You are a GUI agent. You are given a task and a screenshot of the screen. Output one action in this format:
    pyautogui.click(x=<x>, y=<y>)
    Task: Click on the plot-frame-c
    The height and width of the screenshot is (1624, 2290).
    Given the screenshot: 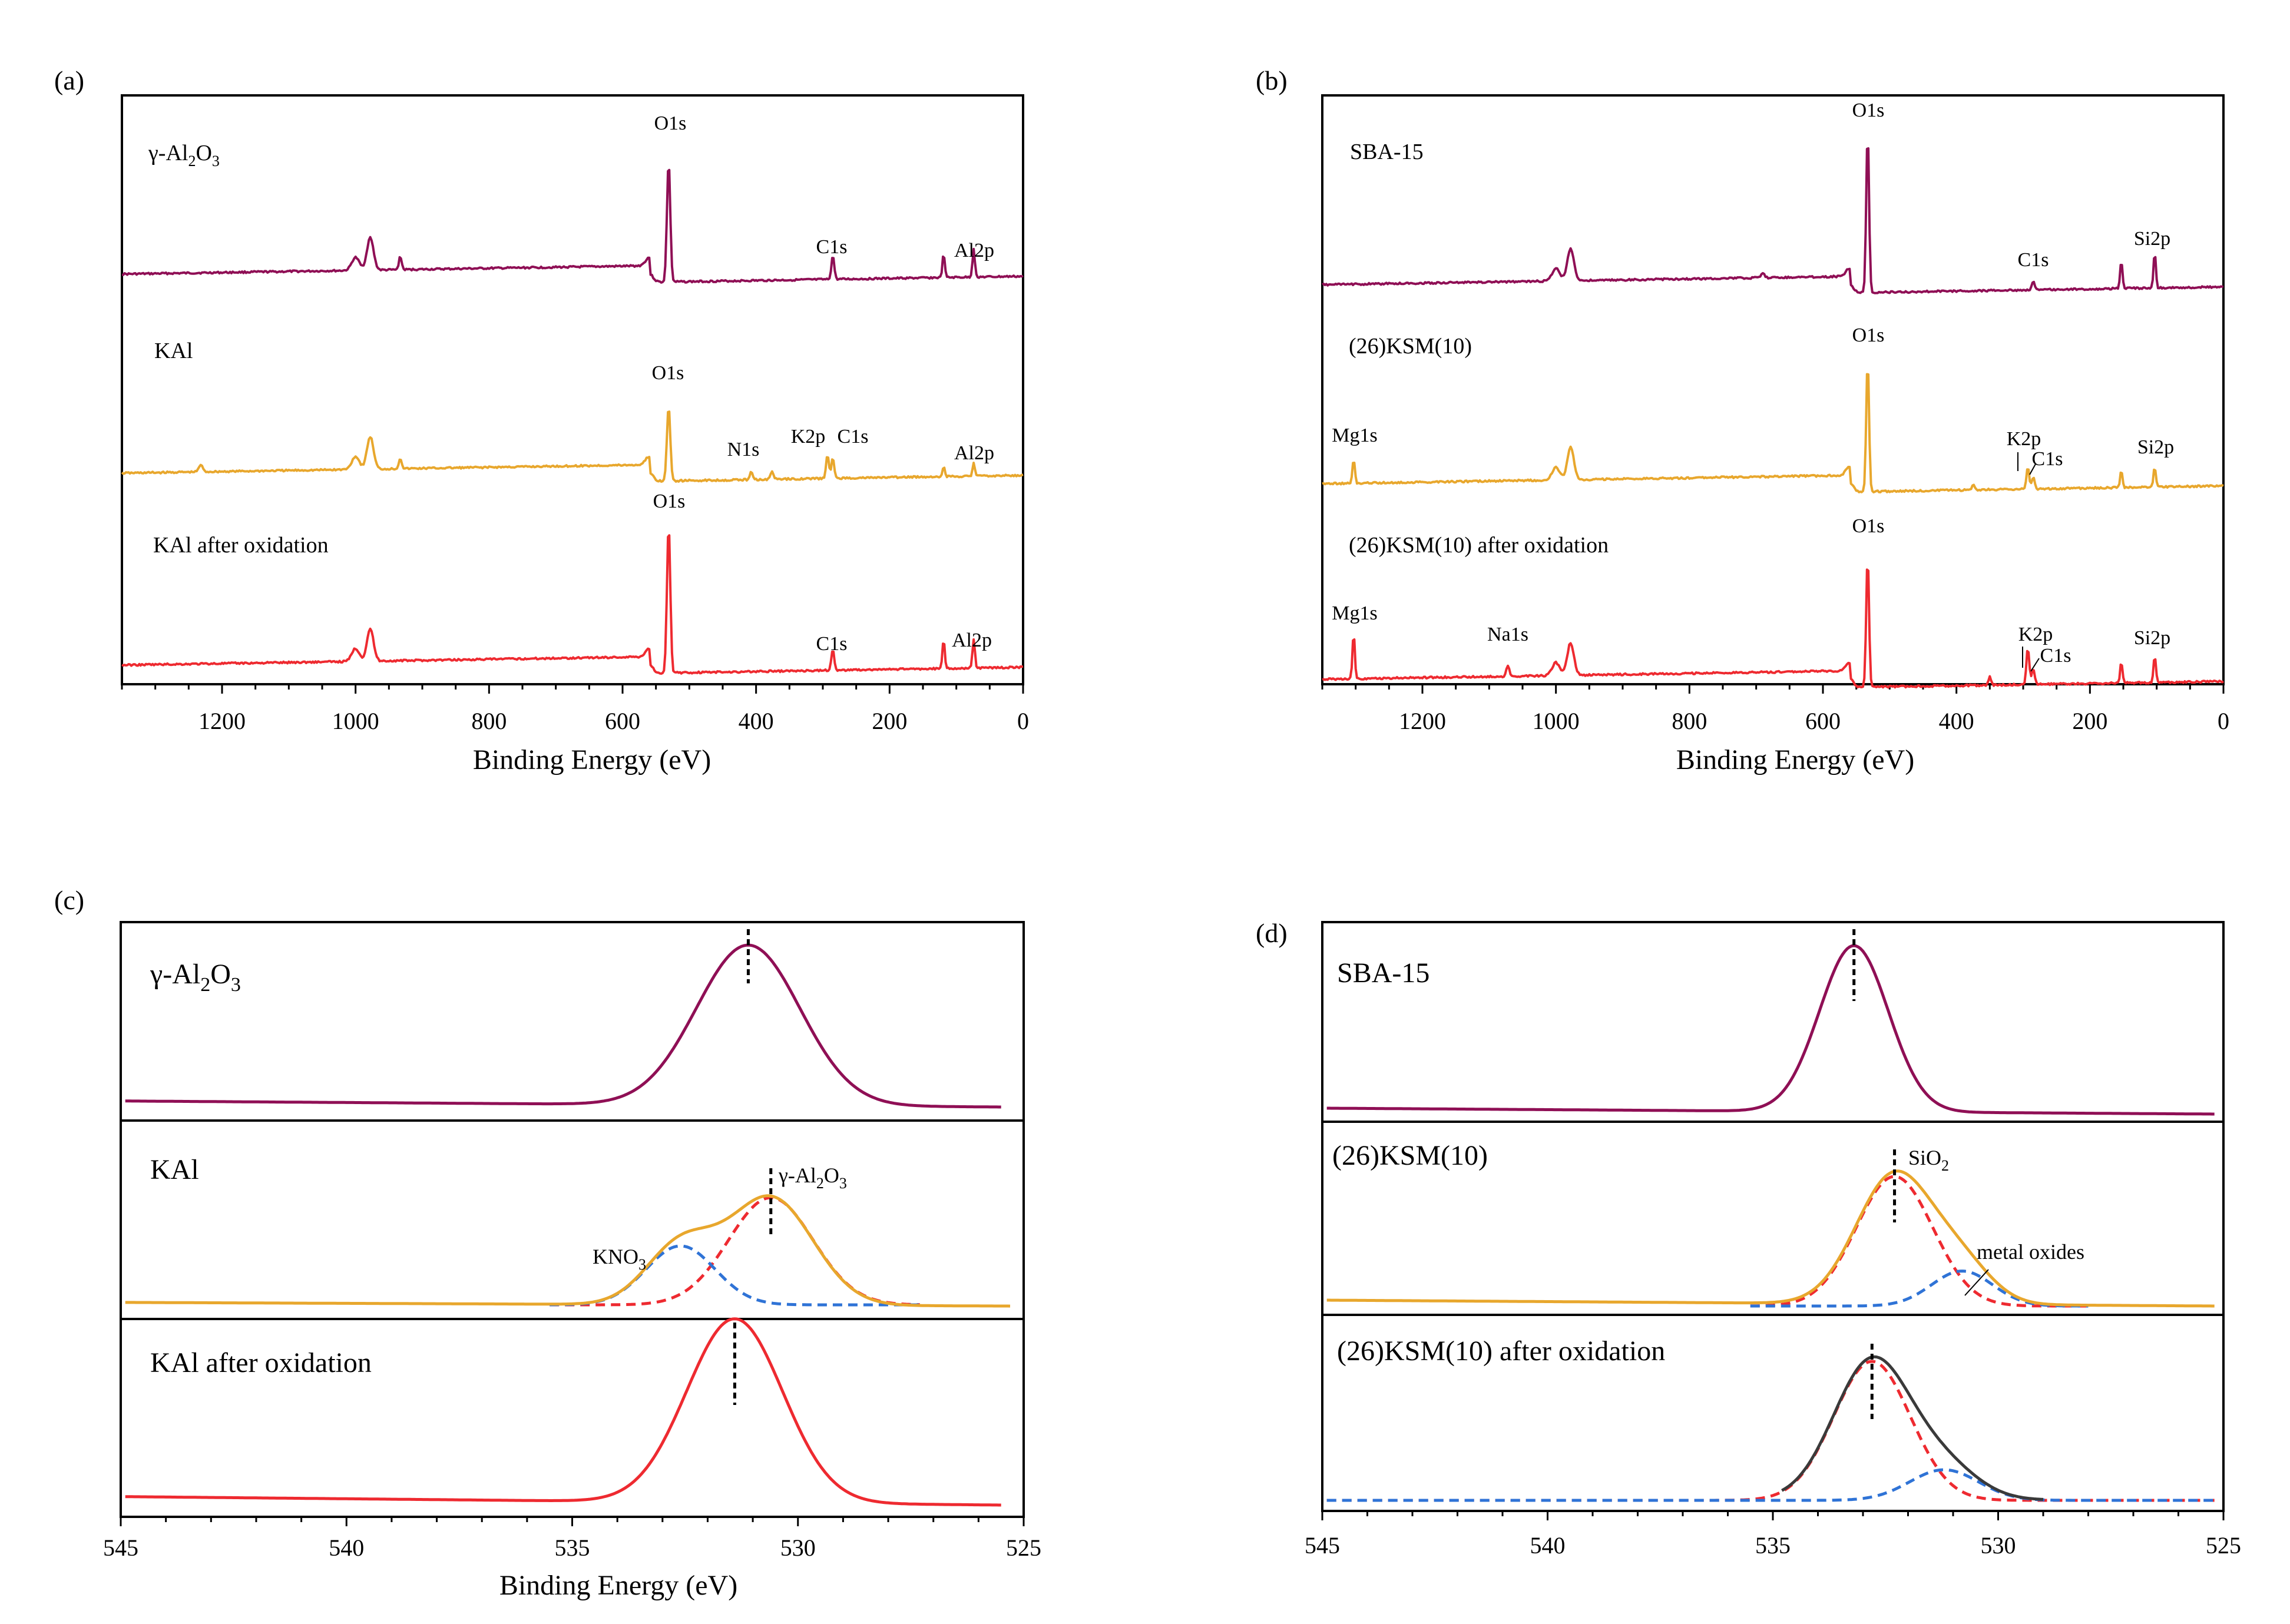 What is the action you would take?
    pyautogui.click(x=572, y=1219)
    